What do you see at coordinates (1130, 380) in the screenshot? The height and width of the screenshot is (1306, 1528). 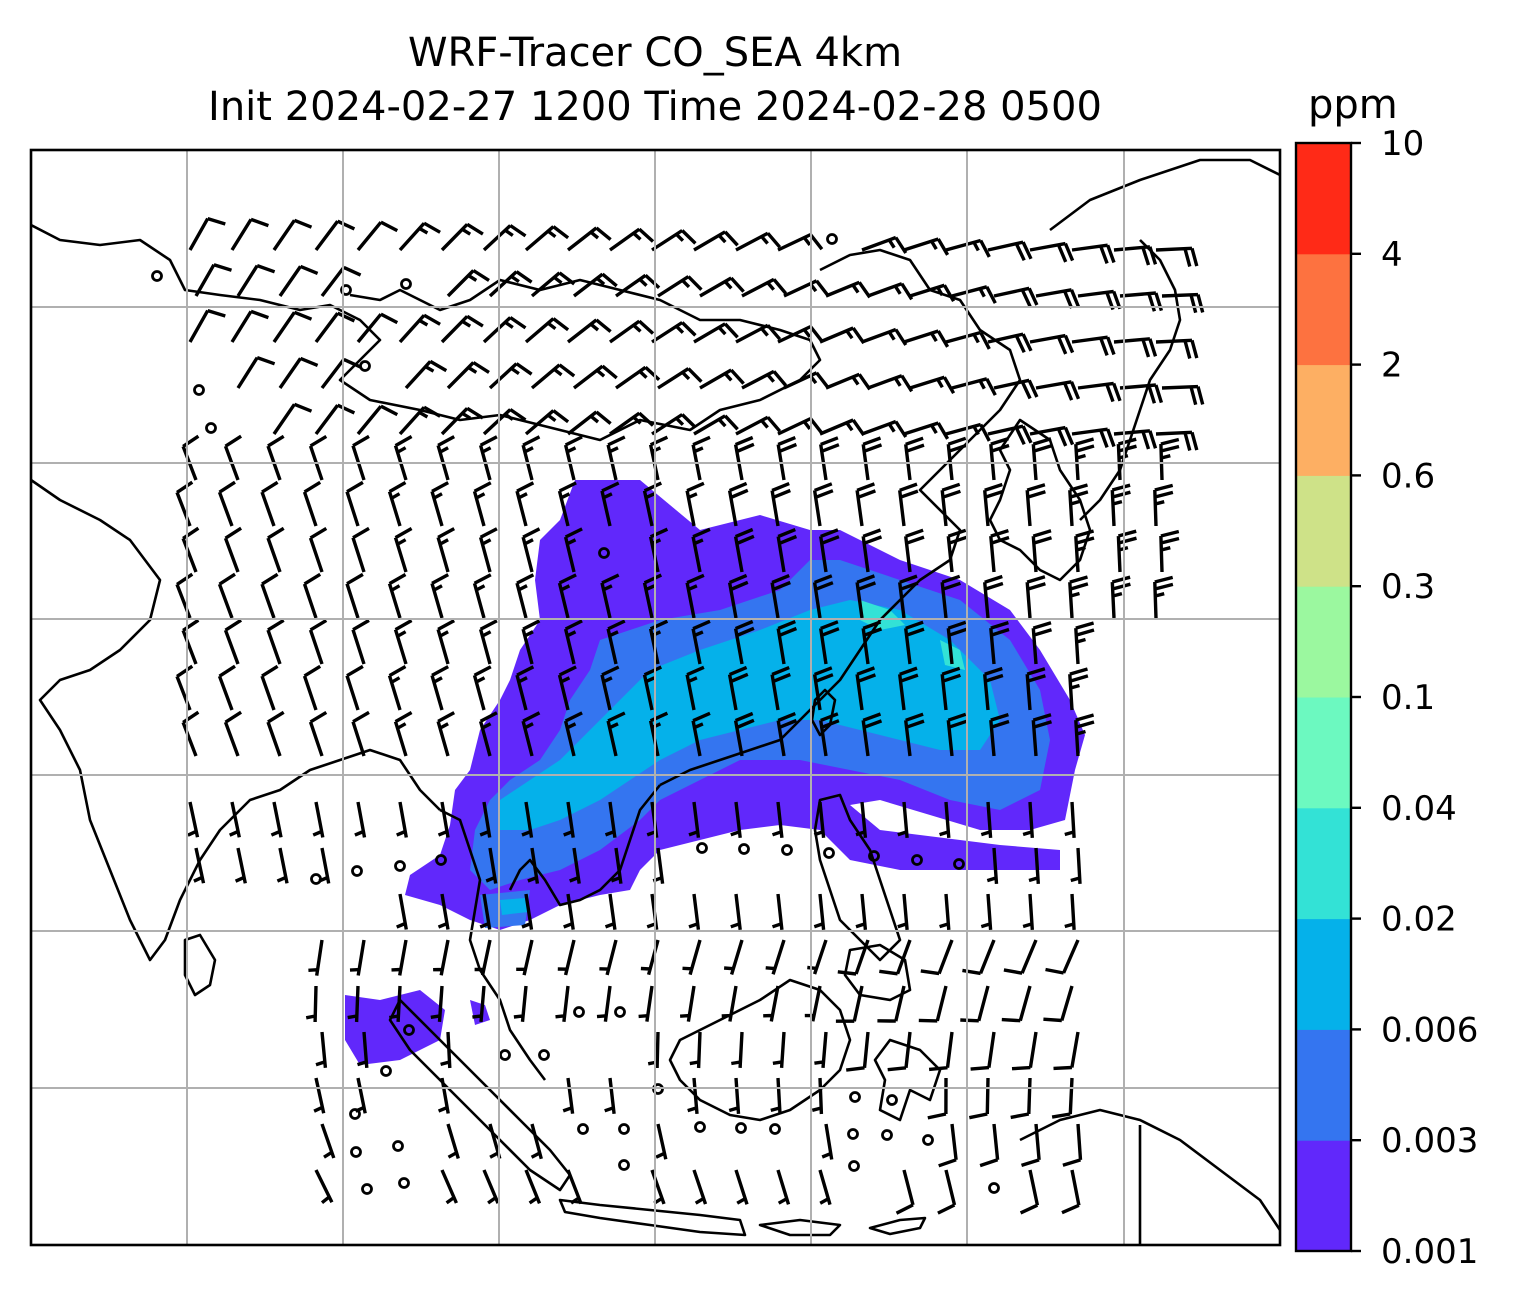 I see `coastline-japan` at bounding box center [1130, 380].